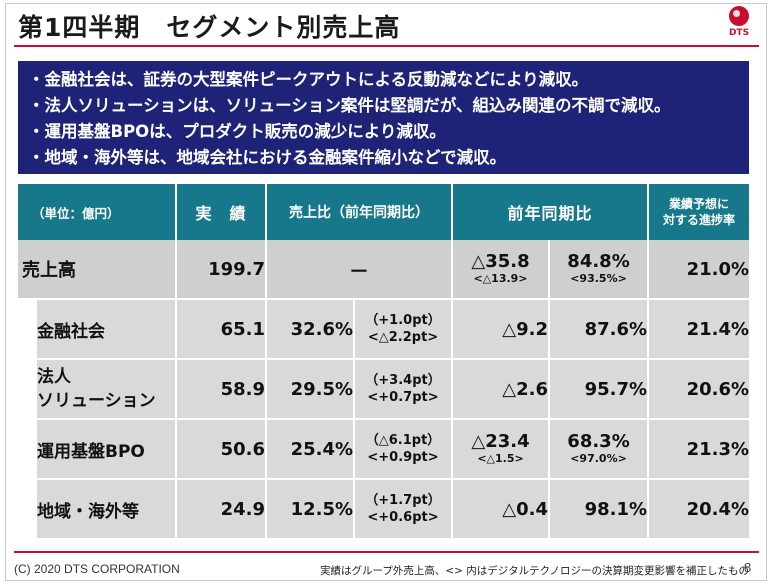 The image size is (773, 583). Describe the element at coordinates (500, 458) in the screenshot. I see `yoy-diff-adjusted: <△1.5>` at that location.